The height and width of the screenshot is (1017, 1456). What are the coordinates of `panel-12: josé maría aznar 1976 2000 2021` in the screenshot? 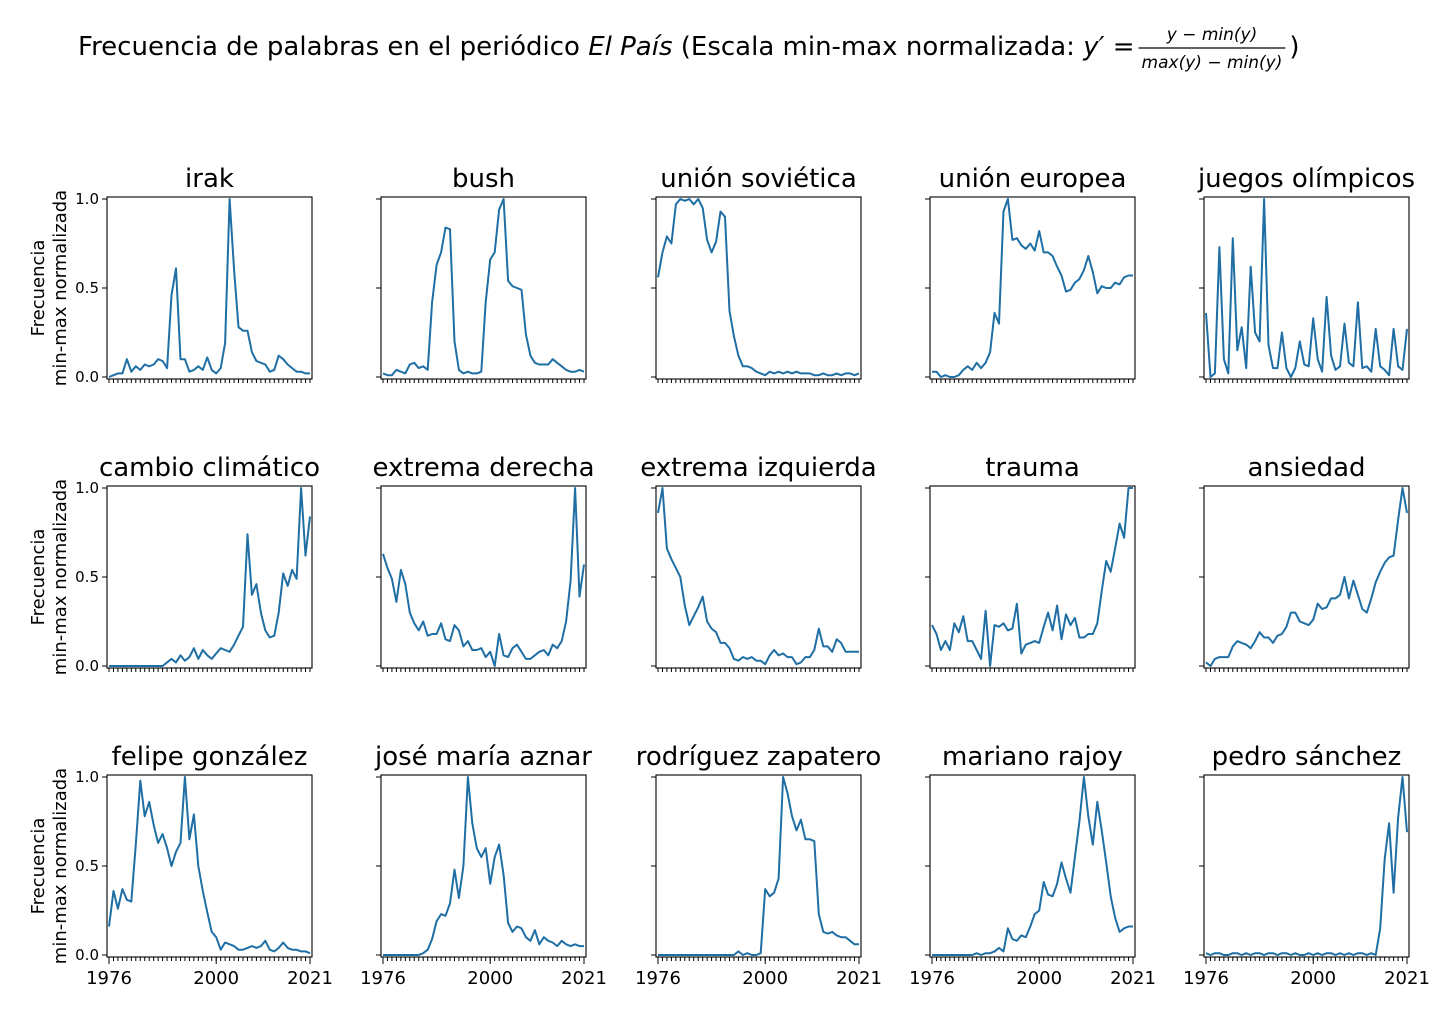 It's located at (483, 865).